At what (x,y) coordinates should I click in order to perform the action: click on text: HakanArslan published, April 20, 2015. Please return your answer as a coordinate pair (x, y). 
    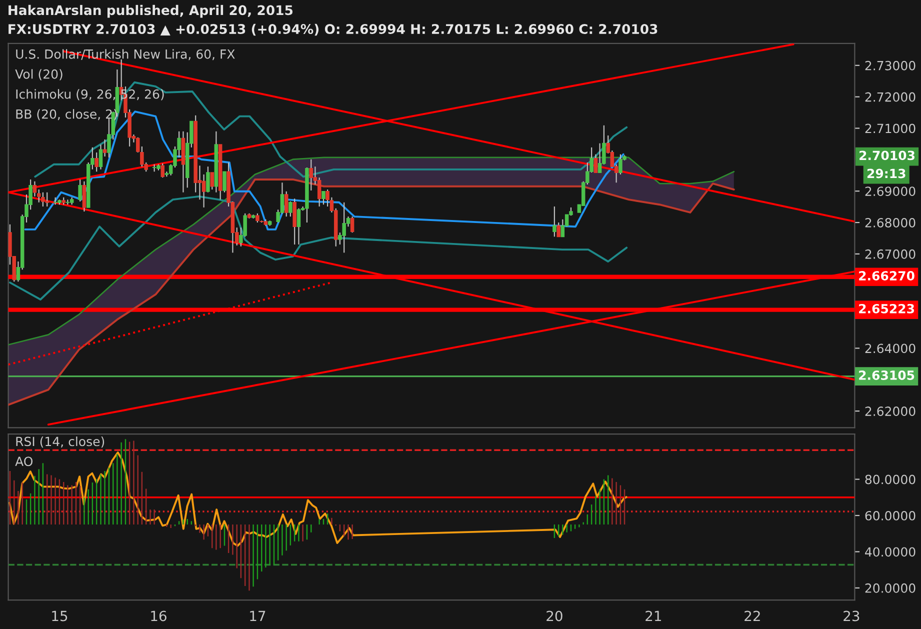
    Looking at the image, I should click on (150, 11).